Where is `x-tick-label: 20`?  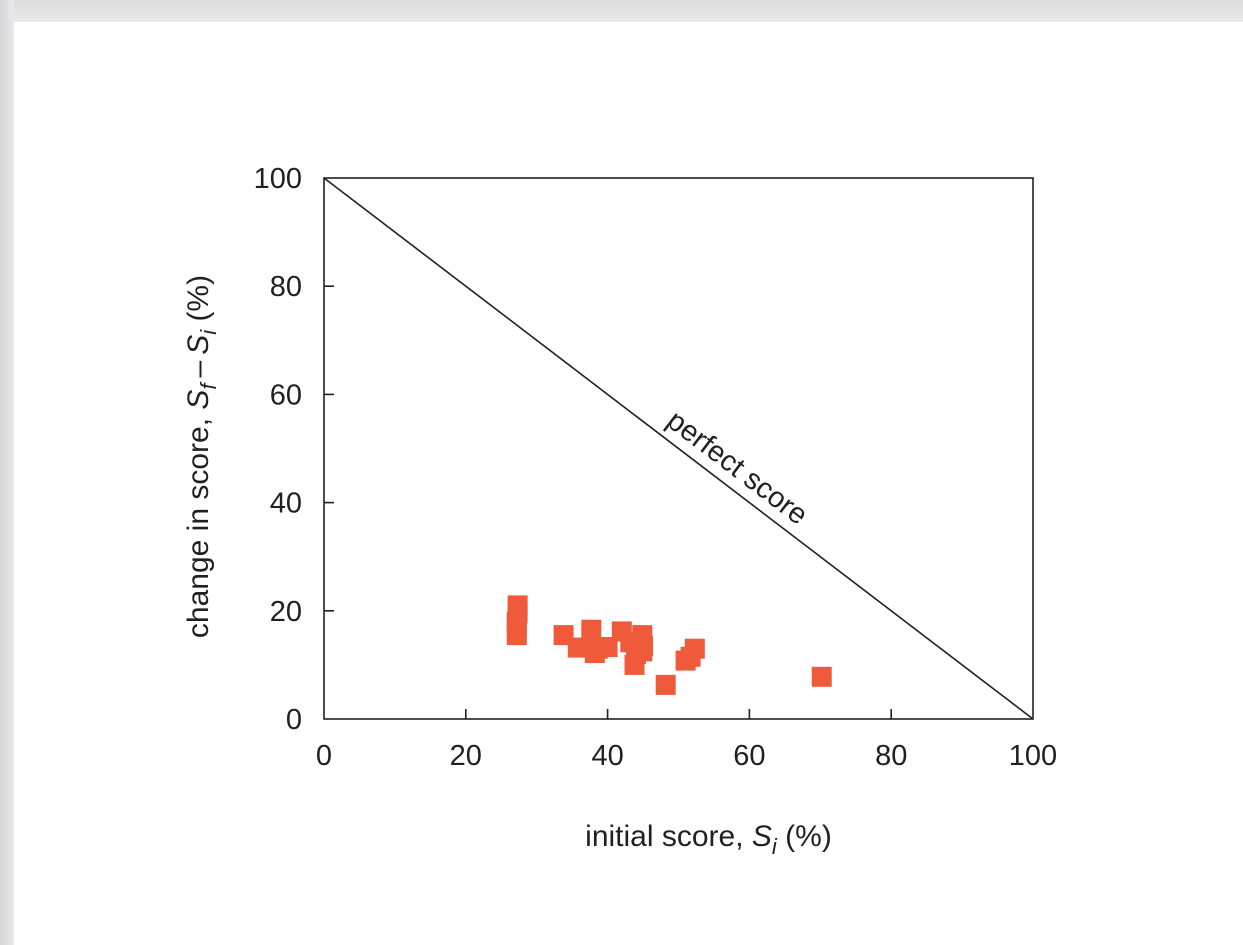
x-tick-label: 20 is located at coordinates (466, 756).